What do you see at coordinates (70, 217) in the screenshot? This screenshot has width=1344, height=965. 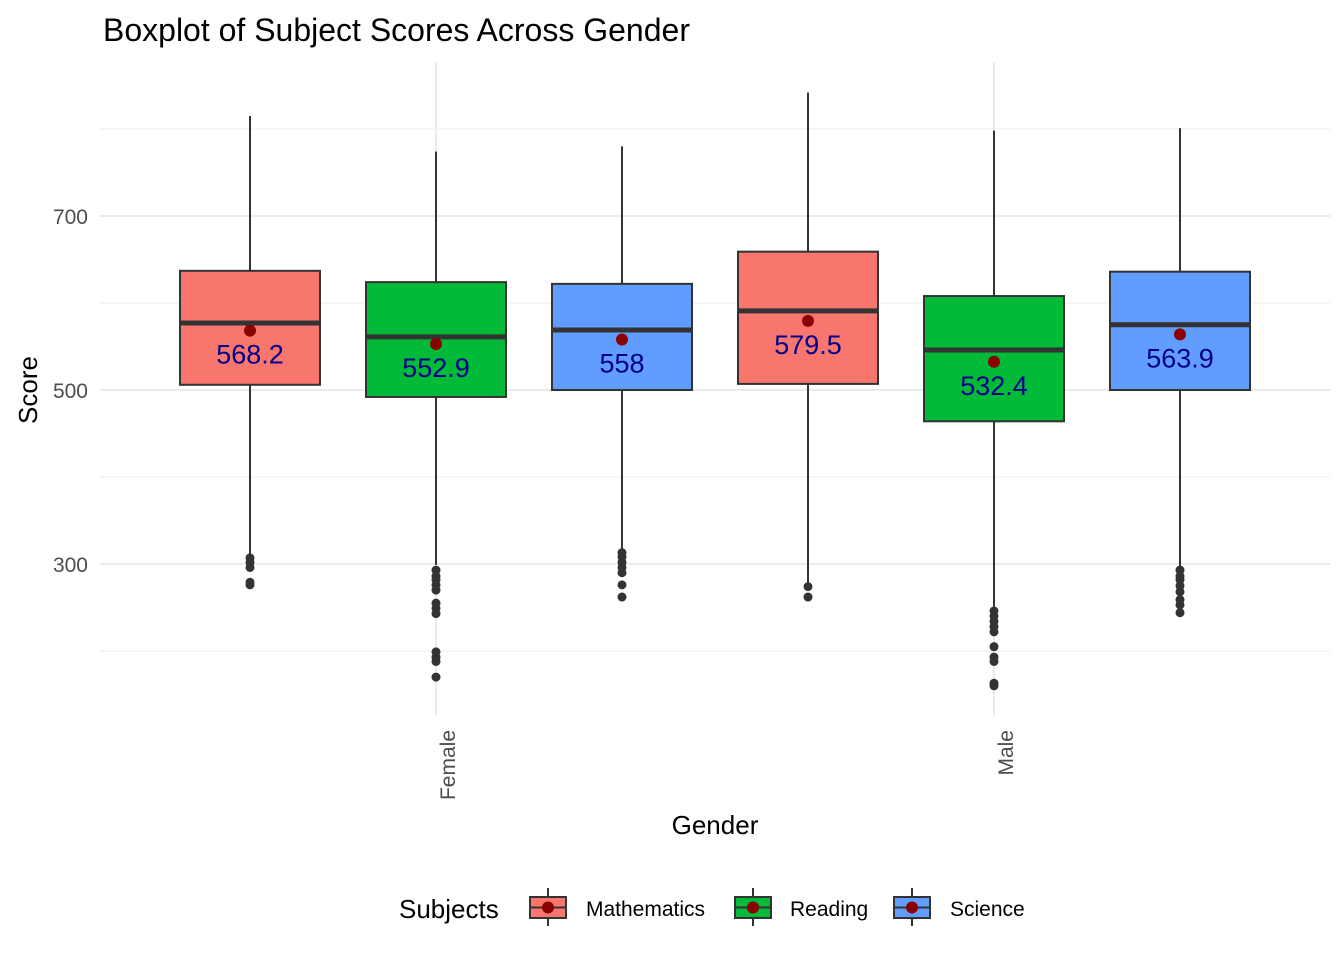 I see `y-tick-700: 700` at bounding box center [70, 217].